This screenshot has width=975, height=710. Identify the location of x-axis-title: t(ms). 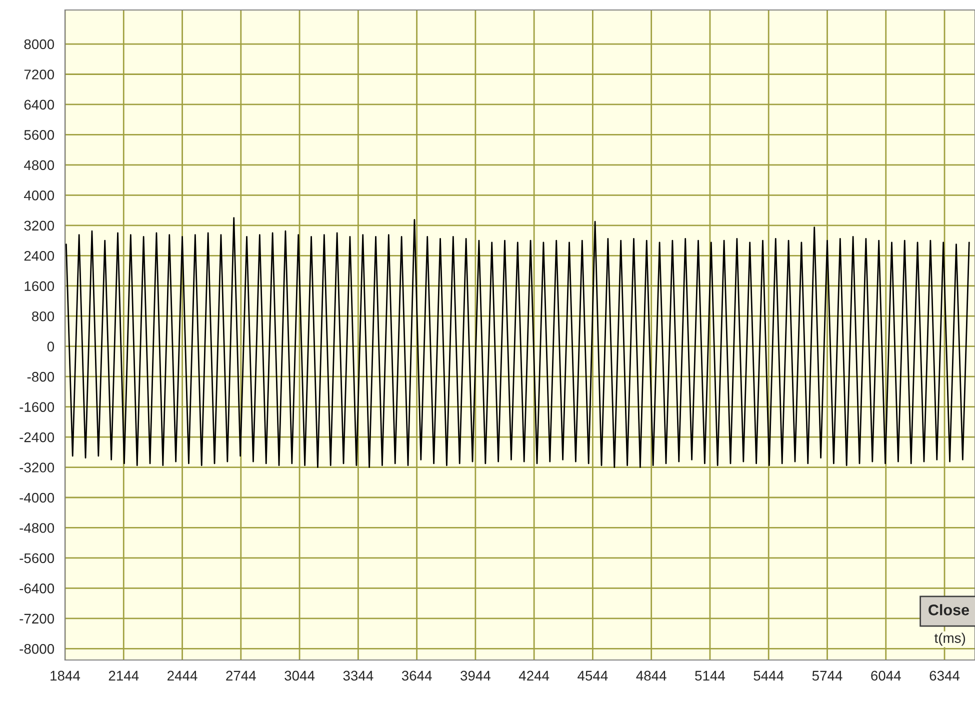
(950, 639).